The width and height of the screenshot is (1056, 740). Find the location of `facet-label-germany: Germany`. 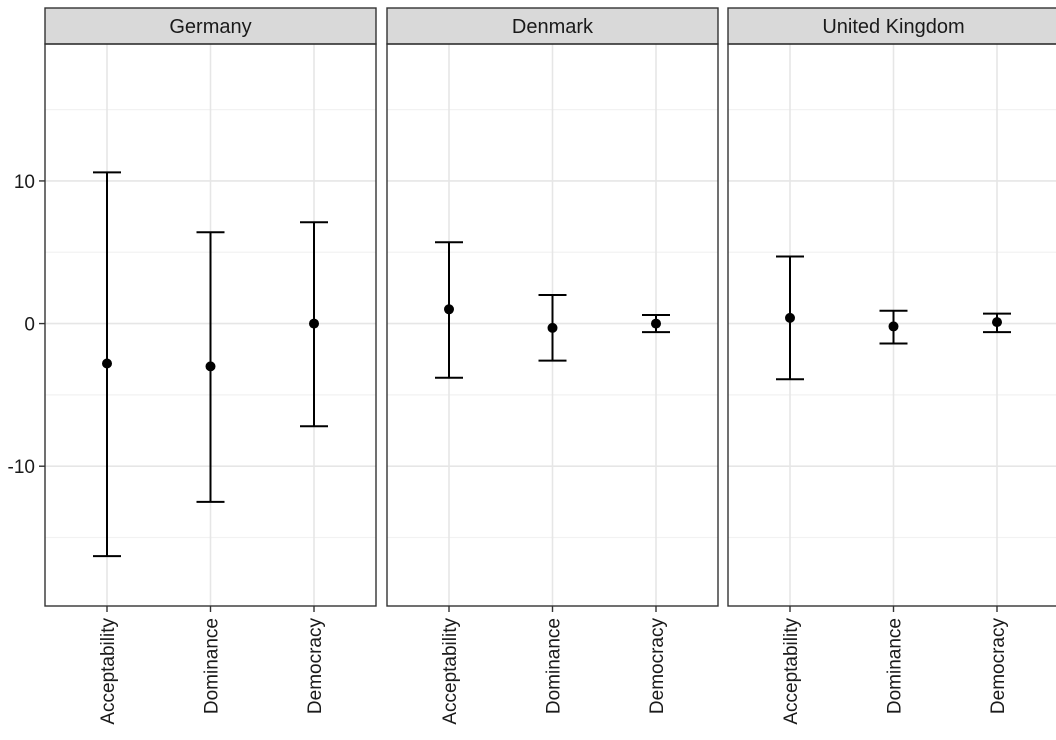

facet-label-germany: Germany is located at coordinates (210, 27).